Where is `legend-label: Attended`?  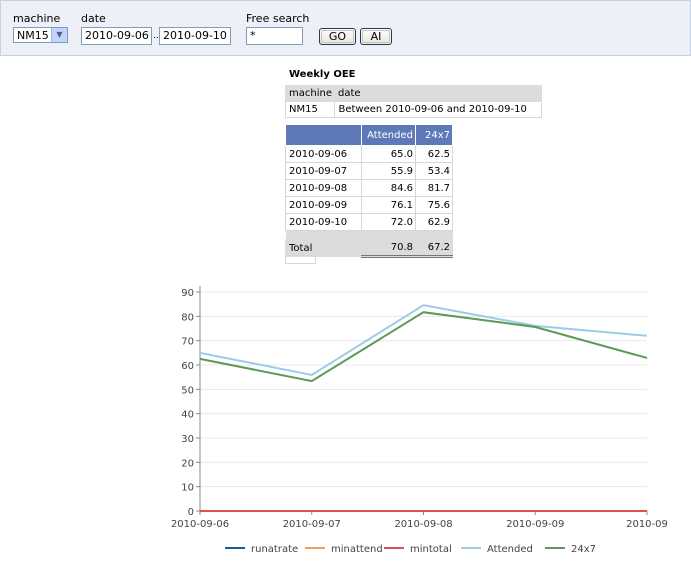 legend-label: Attended is located at coordinates (510, 549).